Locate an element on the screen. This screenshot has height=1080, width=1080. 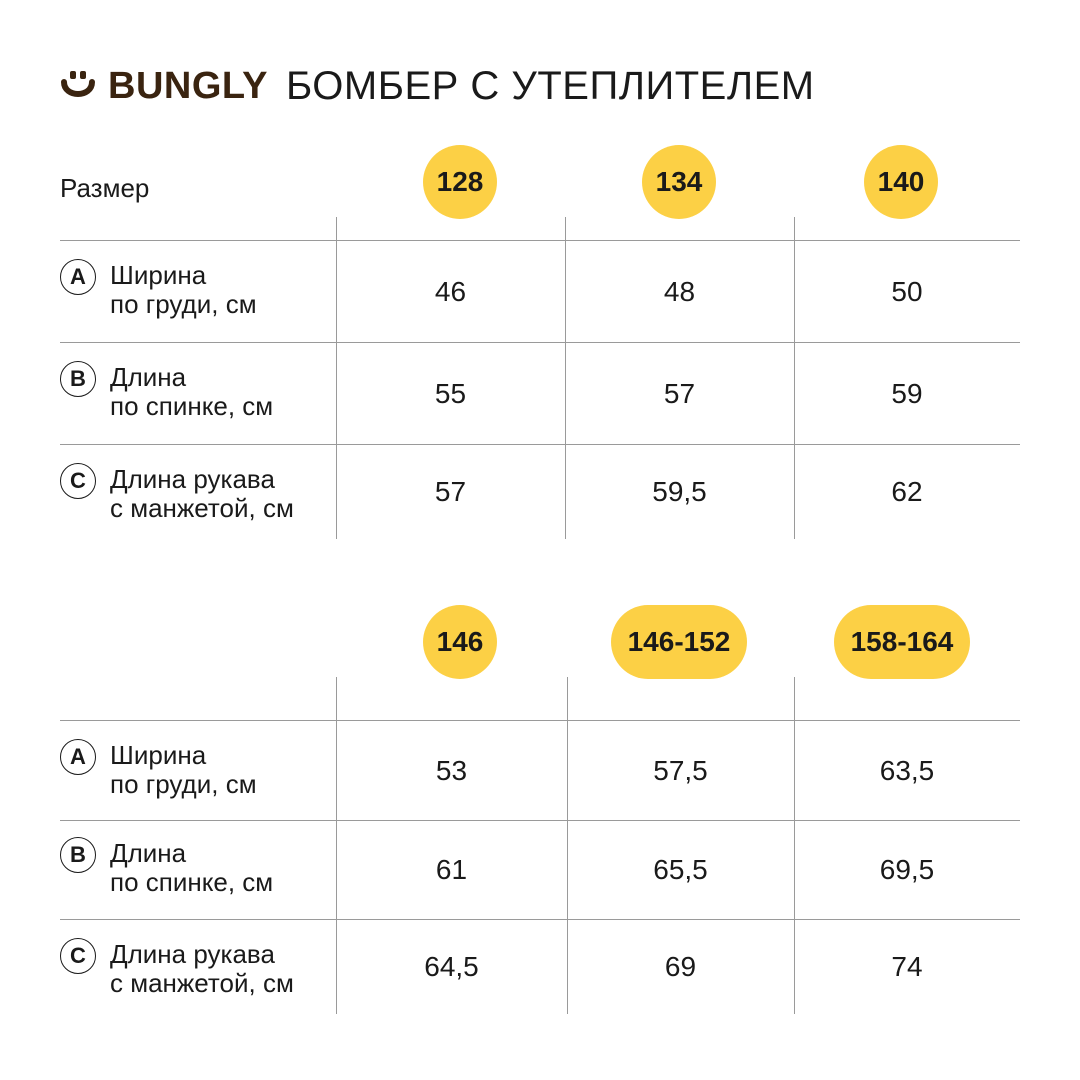
value-cell: 57,5 is located at coordinates (680, 770).